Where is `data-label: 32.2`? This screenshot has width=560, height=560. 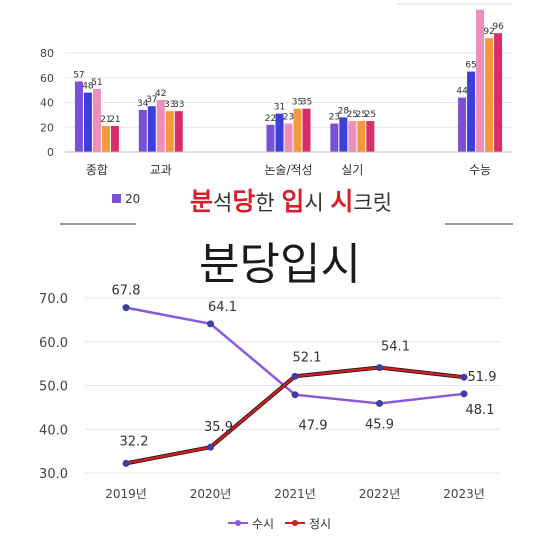
data-label: 32.2 is located at coordinates (134, 441).